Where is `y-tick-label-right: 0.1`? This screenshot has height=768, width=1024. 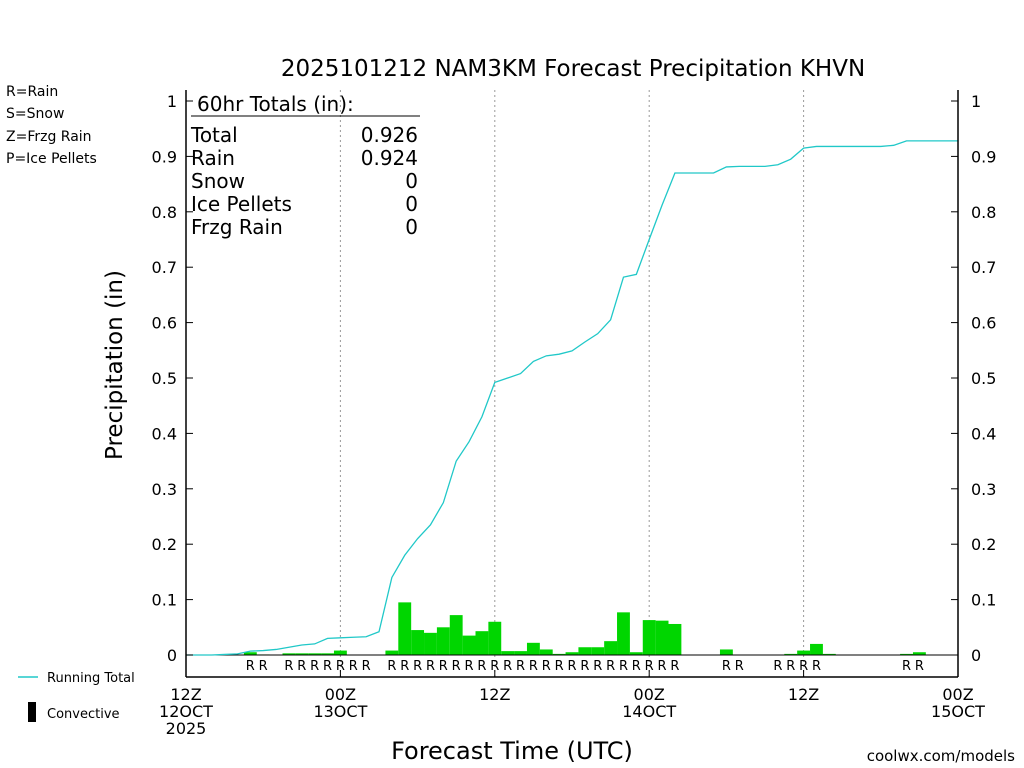 y-tick-label-right: 0.1 is located at coordinates (983, 600).